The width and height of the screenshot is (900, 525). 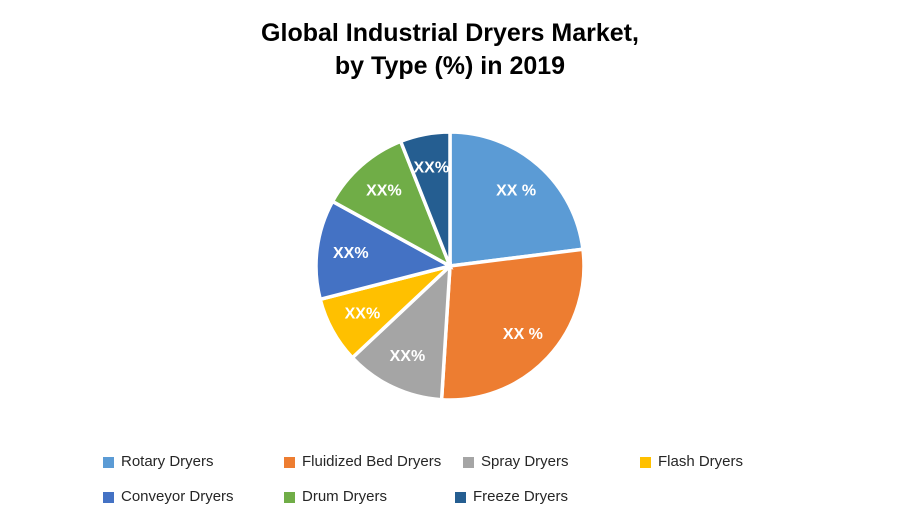 What do you see at coordinates (401, 331) in the screenshot?
I see `pie-slice-spray-dryers` at bounding box center [401, 331].